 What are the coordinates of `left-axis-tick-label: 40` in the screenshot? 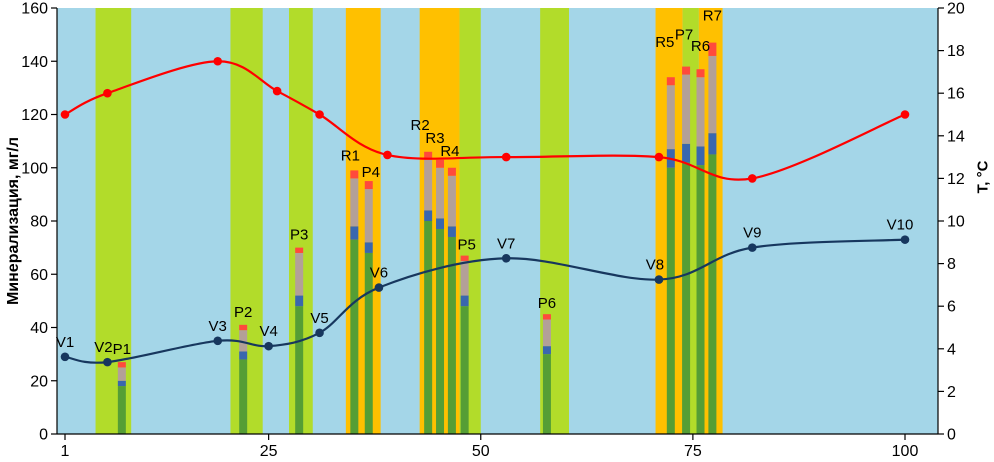 It's located at (39, 328).